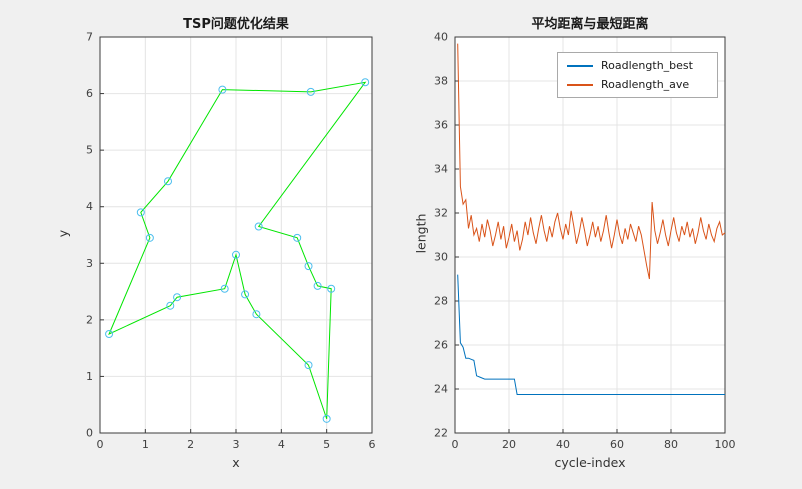 The height and width of the screenshot is (489, 802). Describe the element at coordinates (421, 233) in the screenshot. I see `right-ylabel: length` at that location.